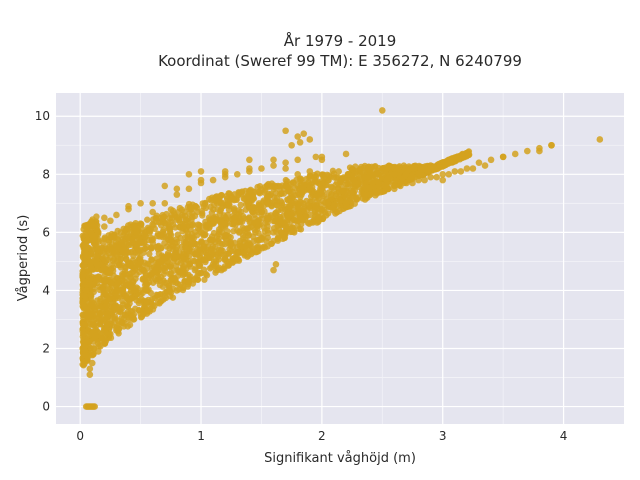 Image resolution: width=640 pixels, height=480 pixels. I want to click on y-tick-label: 10, so click(42, 116).